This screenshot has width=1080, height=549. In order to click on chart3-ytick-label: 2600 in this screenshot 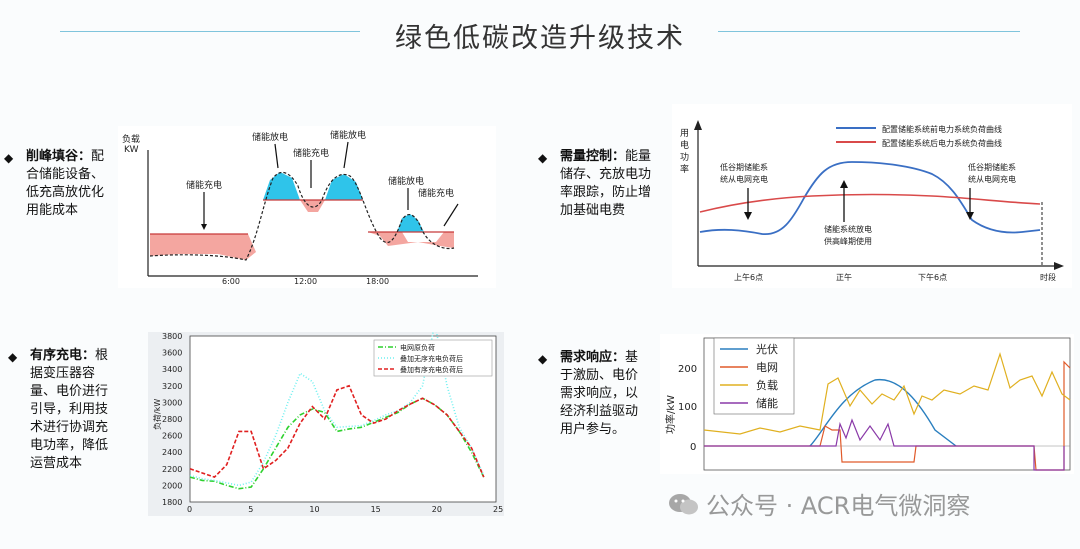, I will do `click(172, 436)`.